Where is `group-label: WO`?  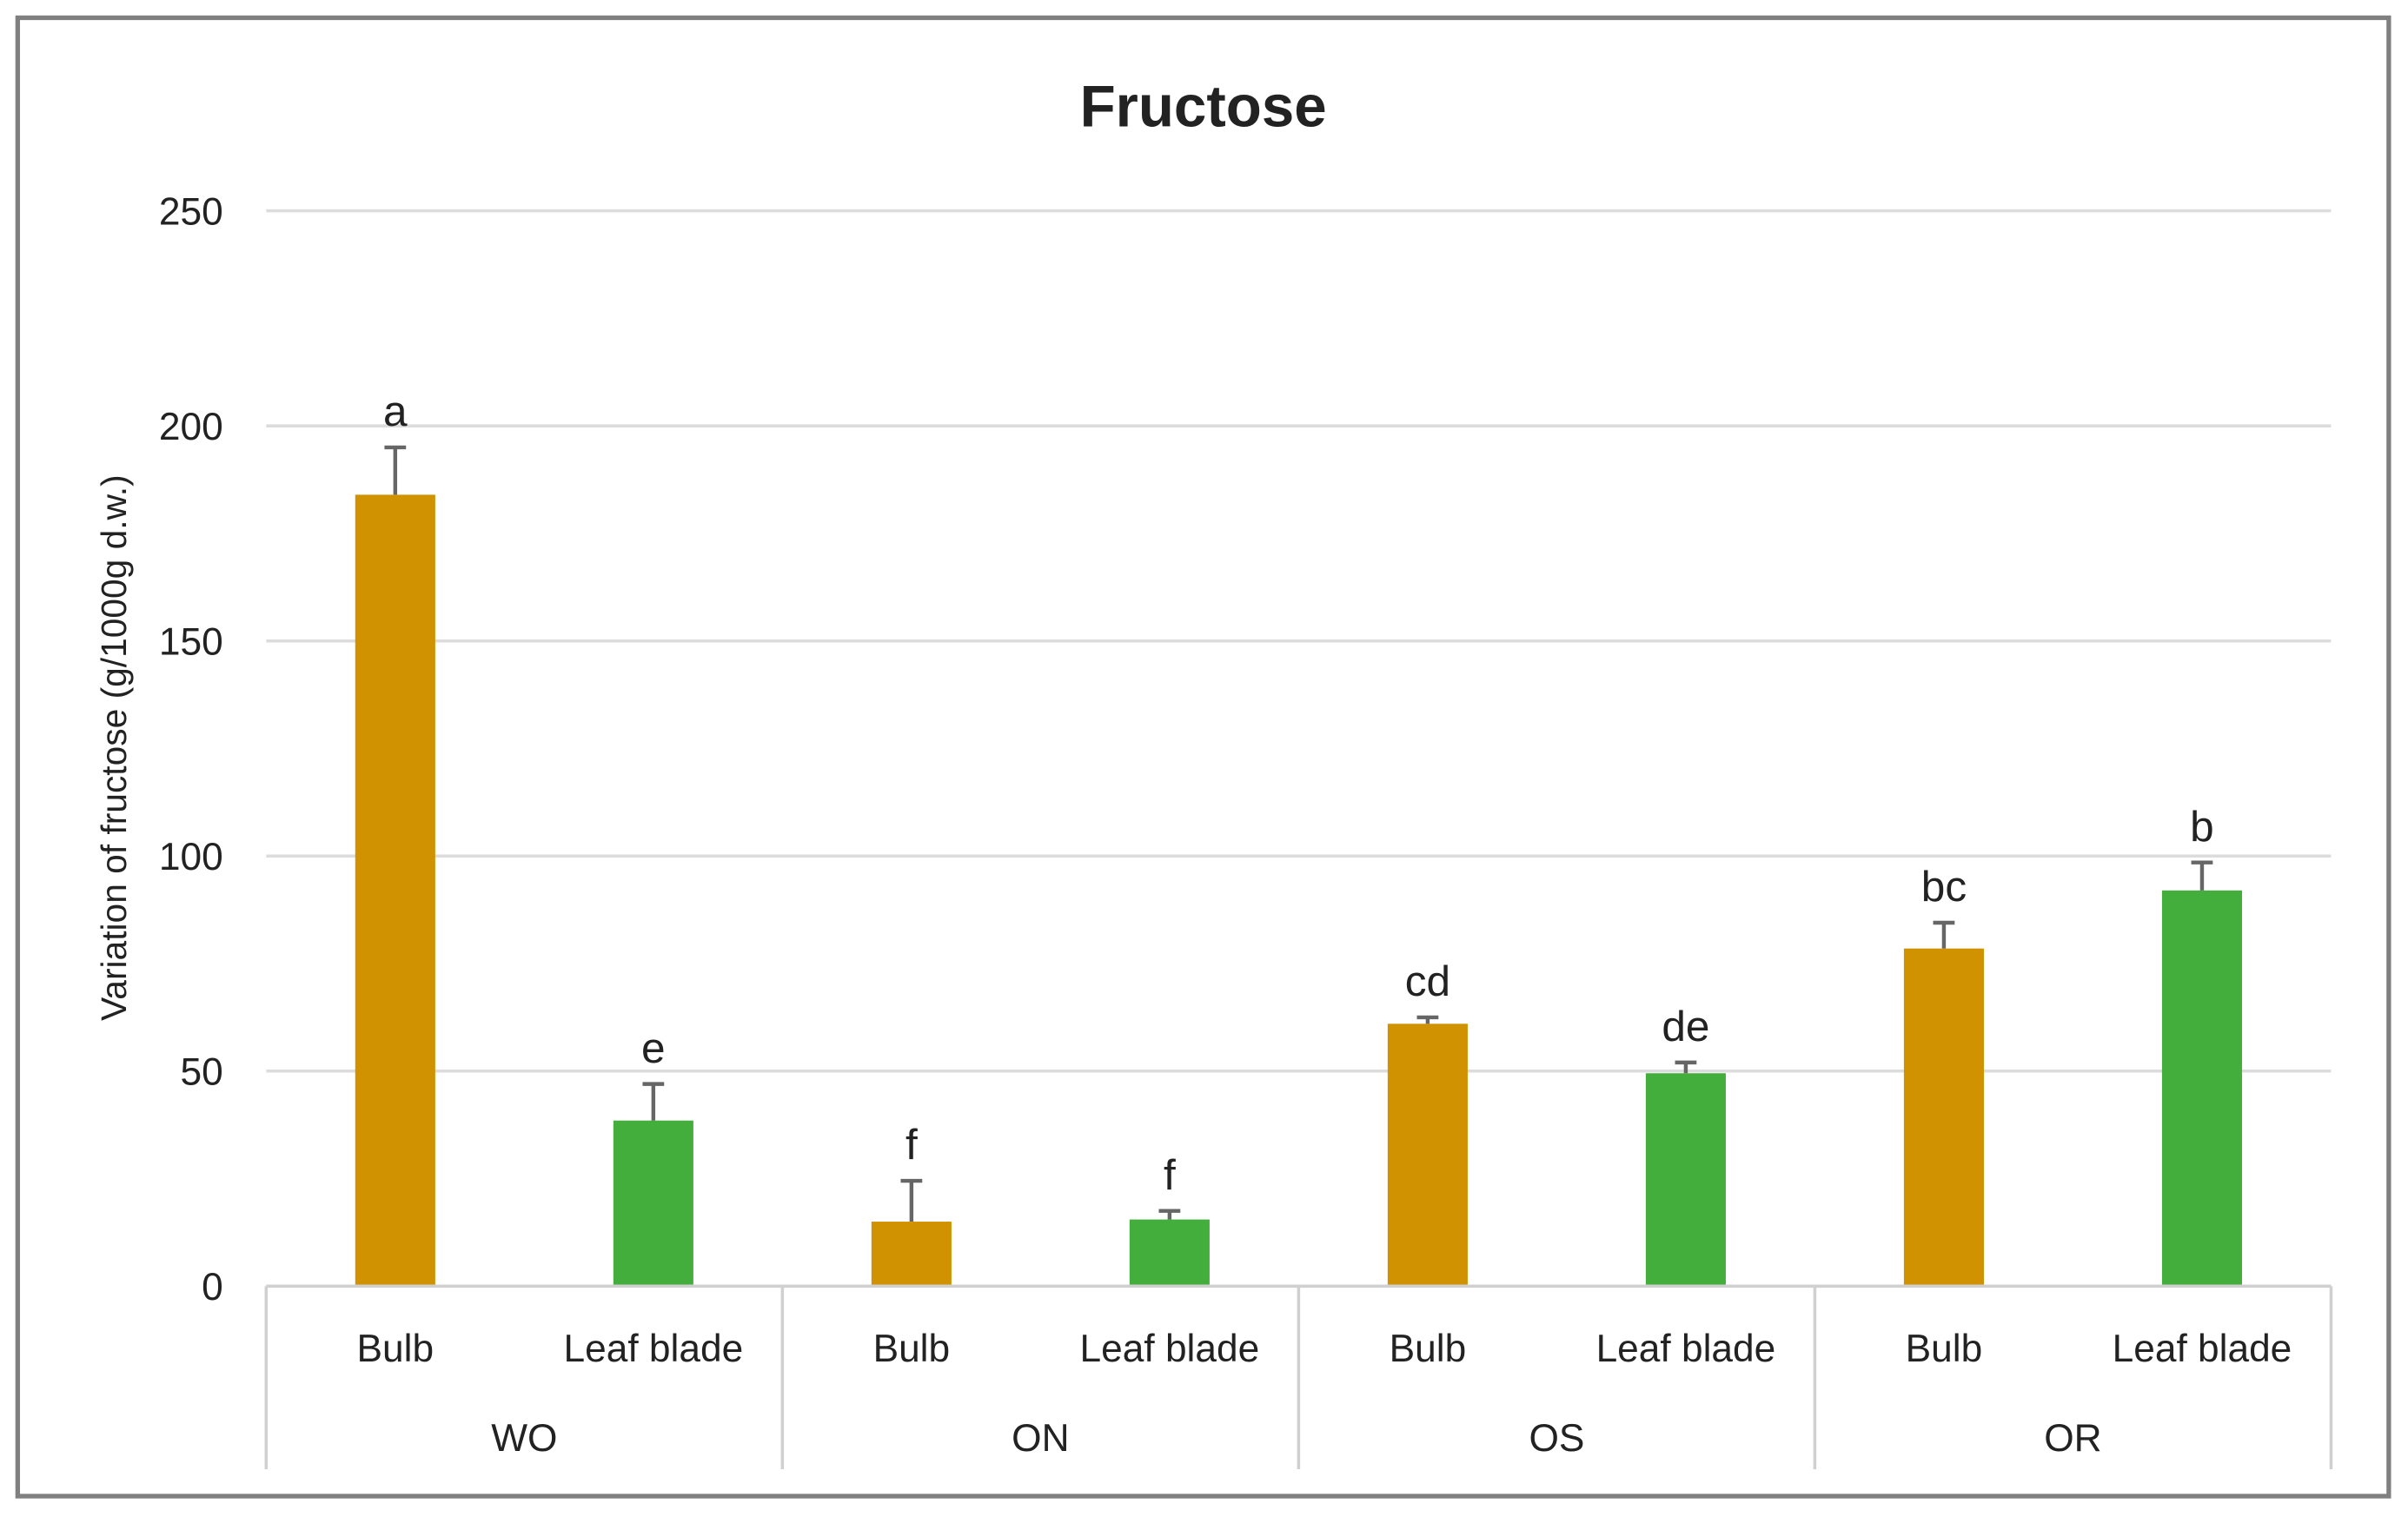 group-label: WO is located at coordinates (524, 1438).